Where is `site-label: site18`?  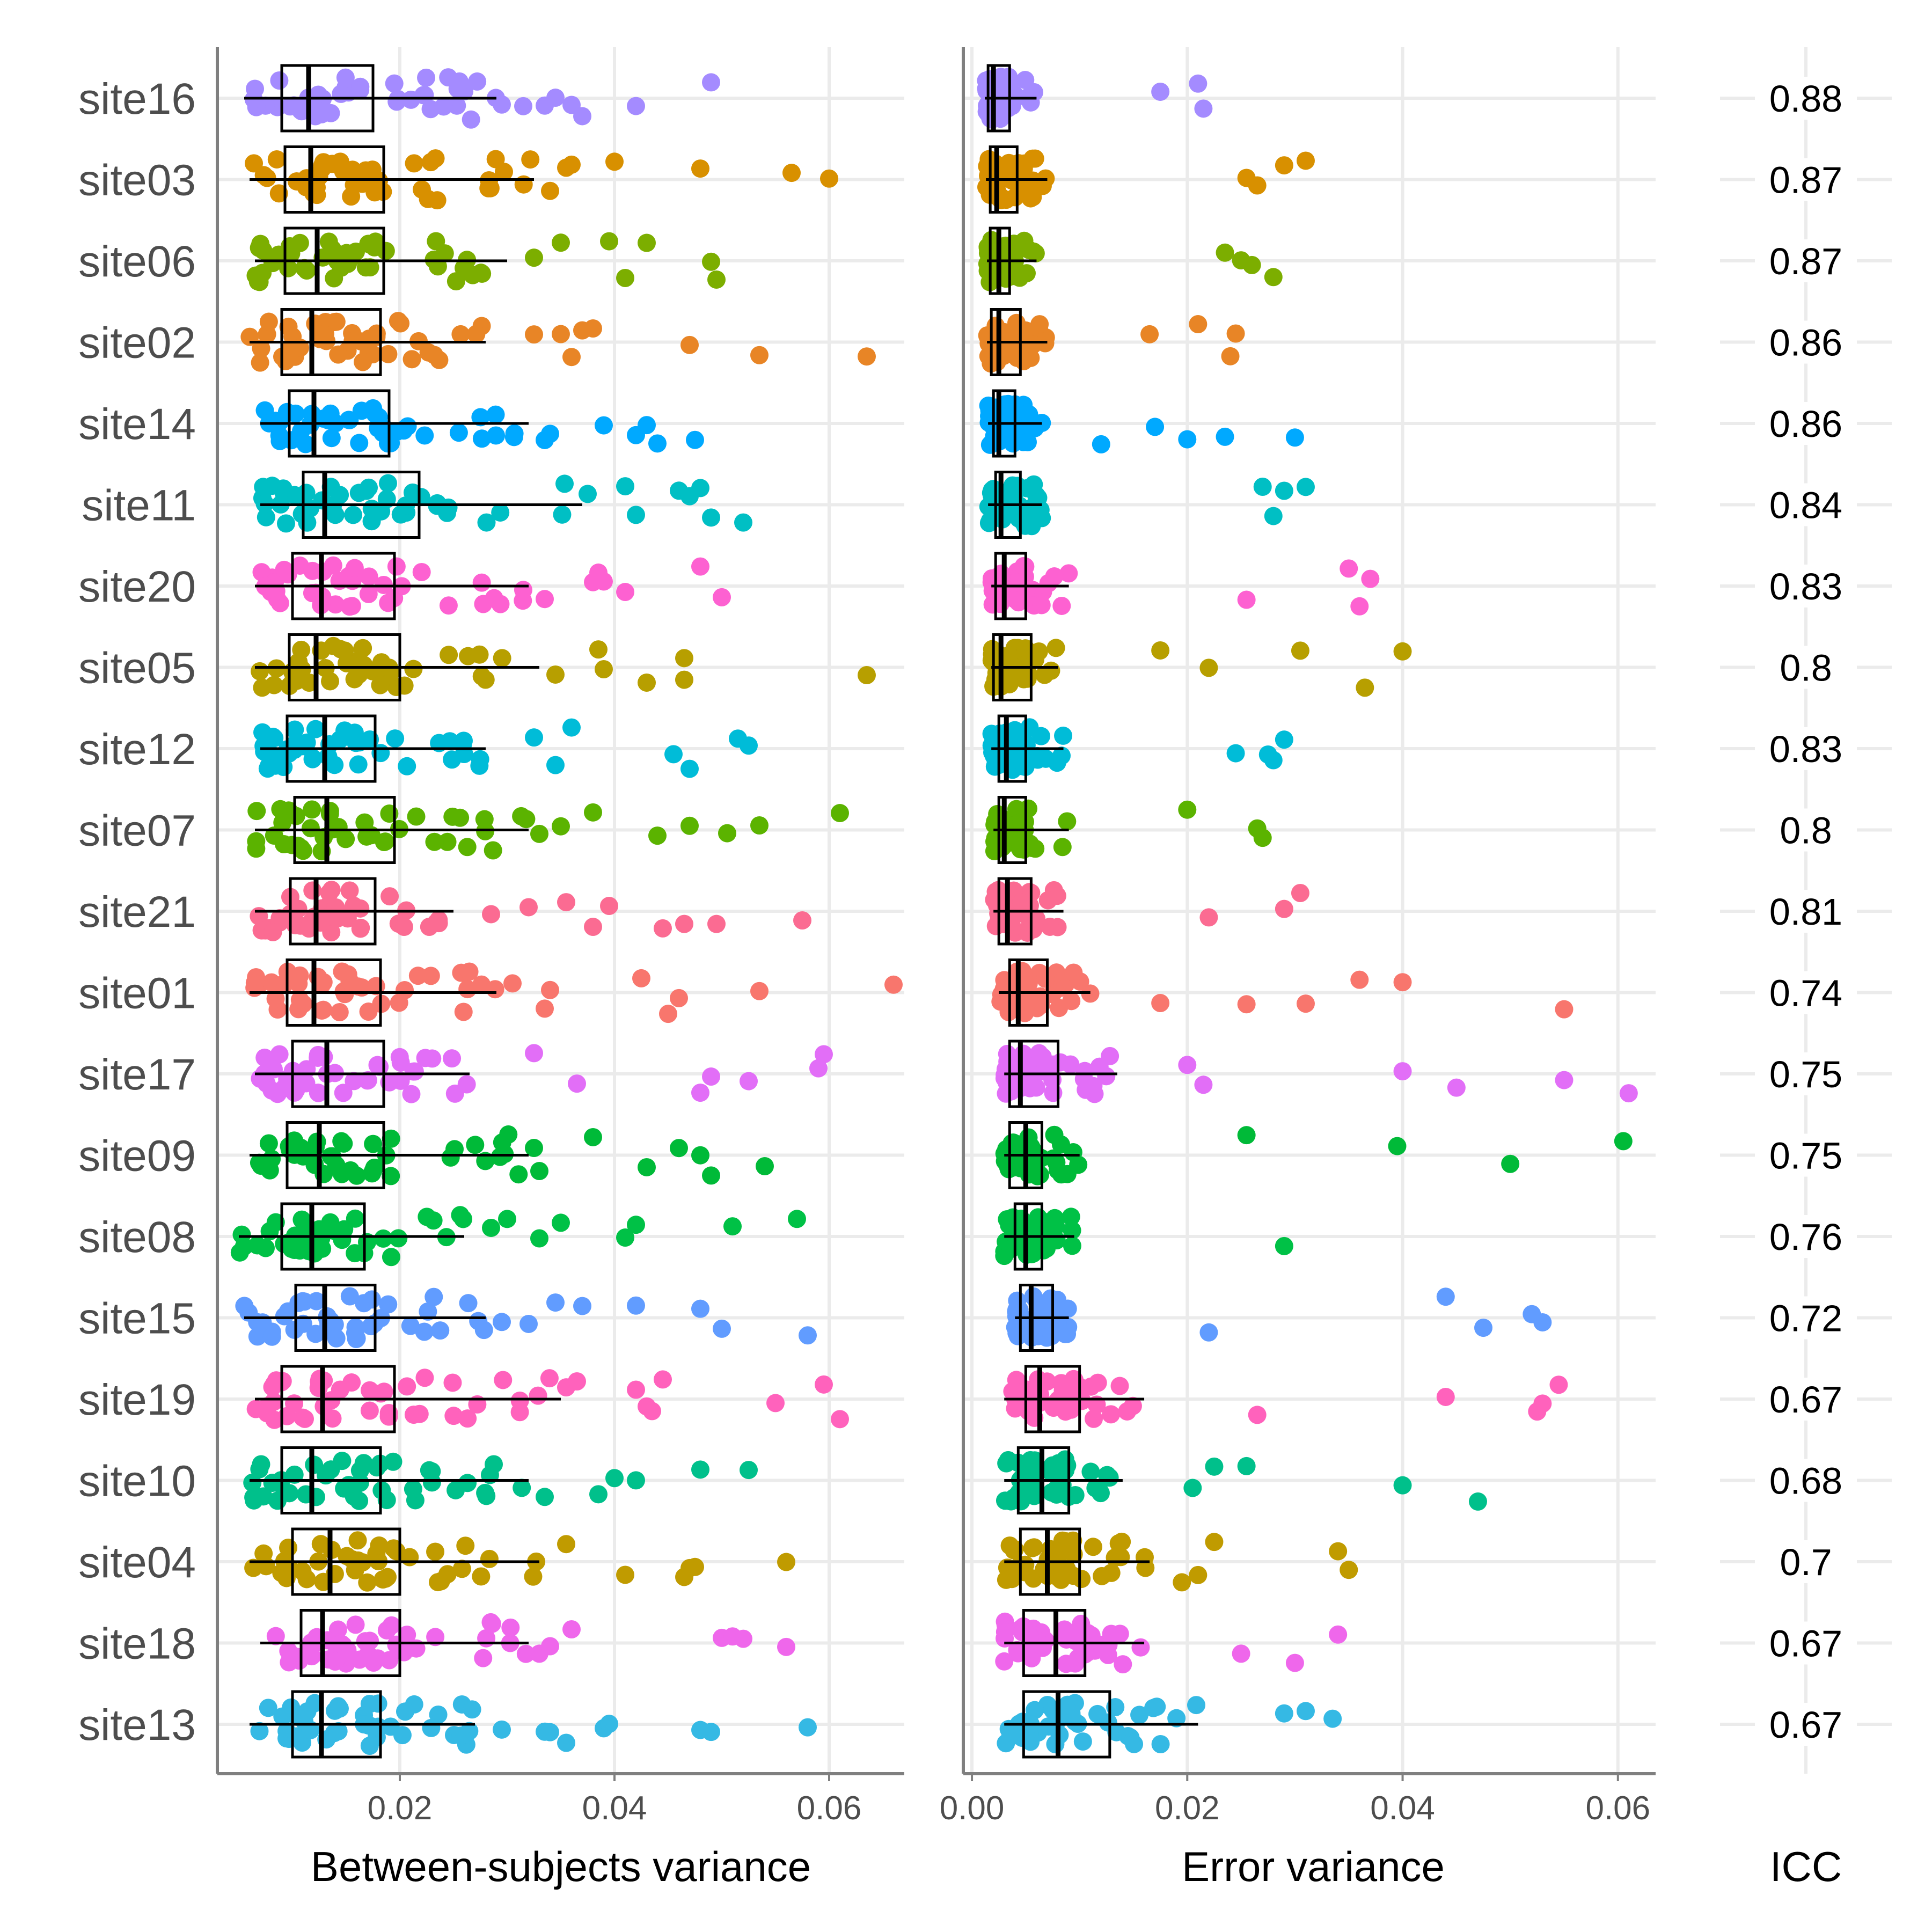 site-label: site18 is located at coordinates (137, 1644).